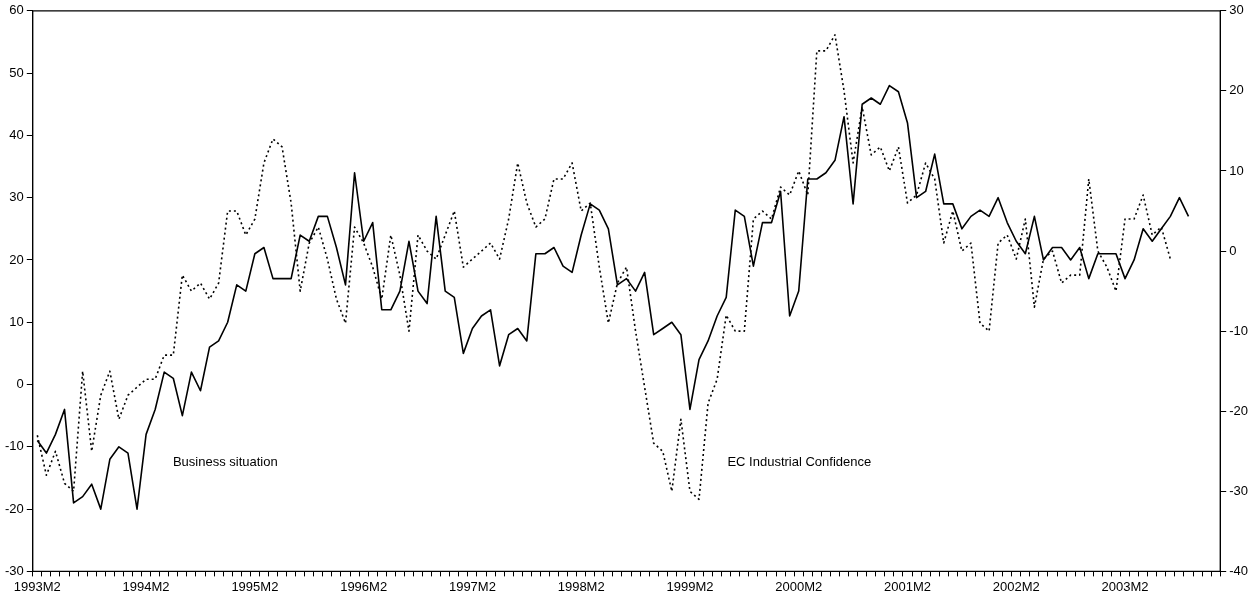 The width and height of the screenshot is (1257, 600). I want to click on x-tick-label: 1999M2, so click(690, 586).